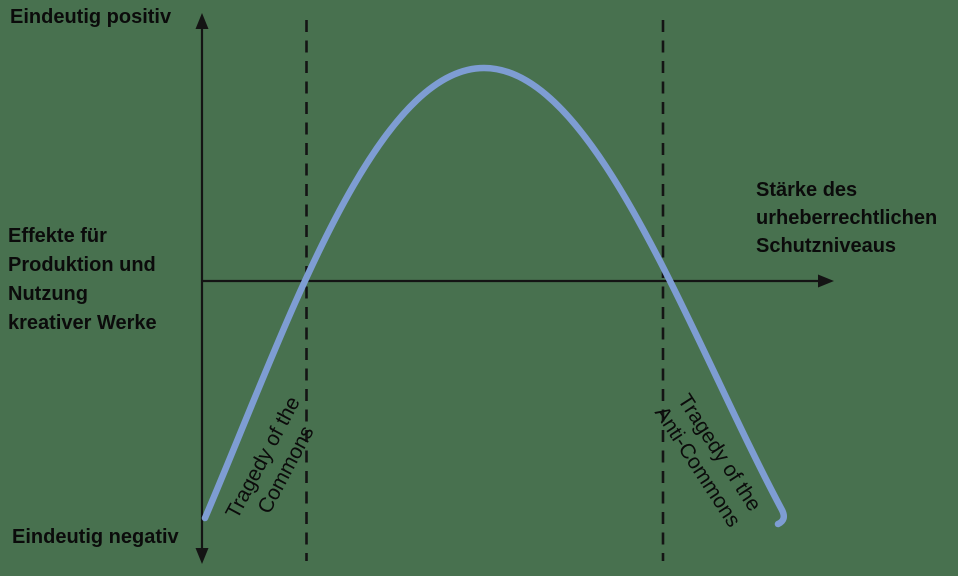  Describe the element at coordinates (202, 556) in the screenshot. I see `y-axis-arrow-down-icon` at that location.